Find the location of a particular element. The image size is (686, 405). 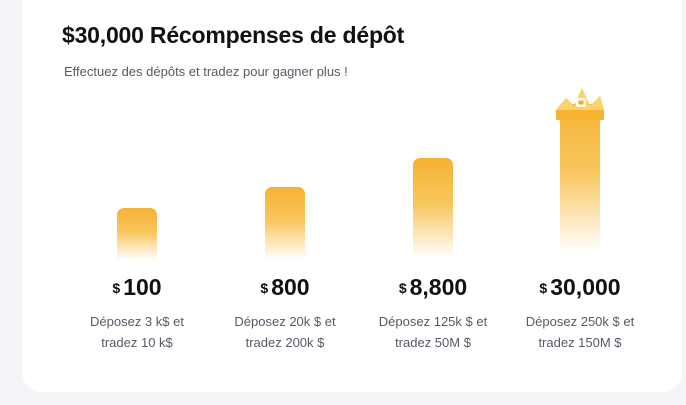

tier-description-4: Déposez 250k $ et tradez 150M $ is located at coordinates (580, 332).